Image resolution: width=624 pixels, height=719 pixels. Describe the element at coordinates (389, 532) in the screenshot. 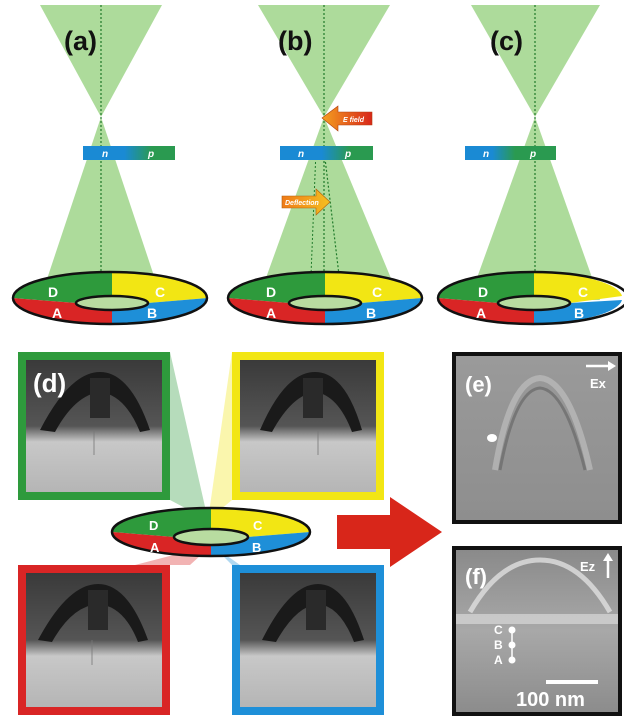

I see `result-arrow` at that location.